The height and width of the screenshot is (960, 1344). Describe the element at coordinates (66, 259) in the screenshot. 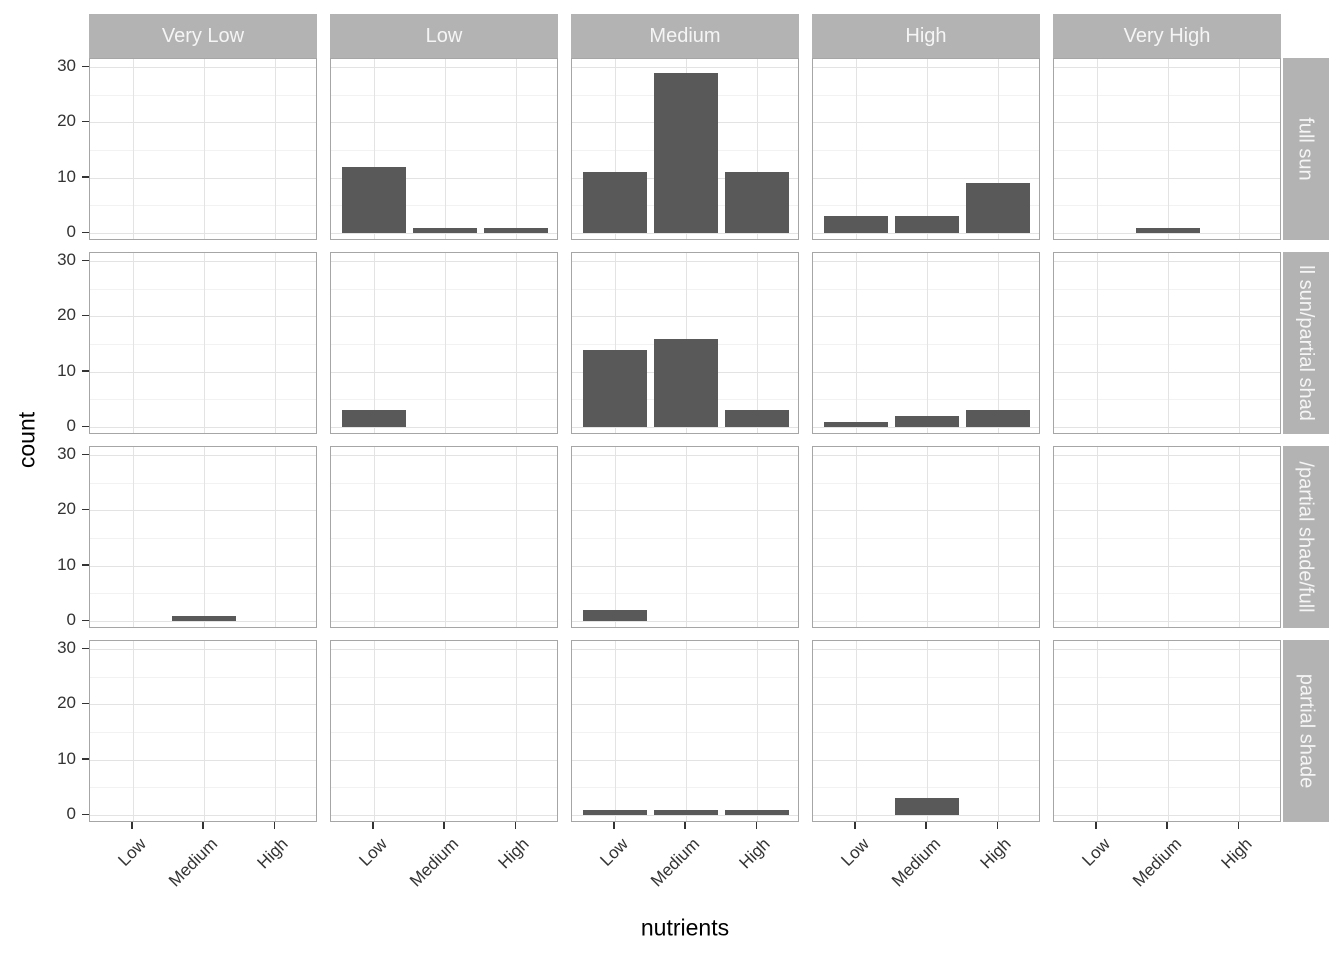

I see `y-tick-label: 30` at that location.